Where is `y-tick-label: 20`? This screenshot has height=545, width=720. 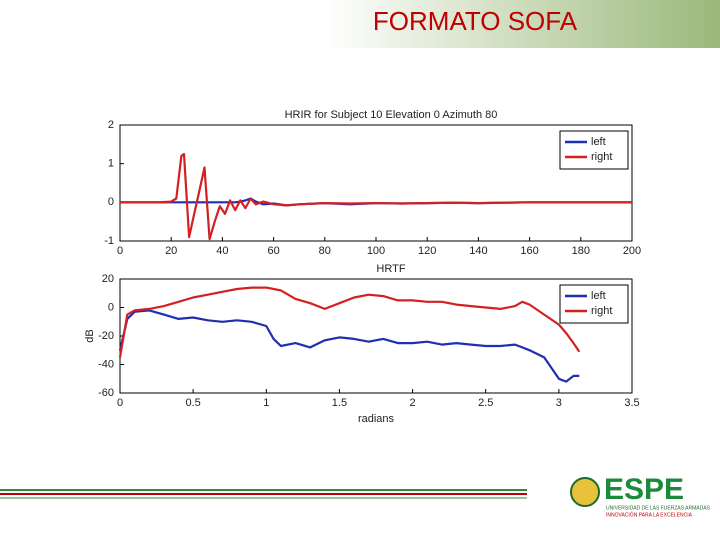
y-tick-label: 20 is located at coordinates (108, 279).